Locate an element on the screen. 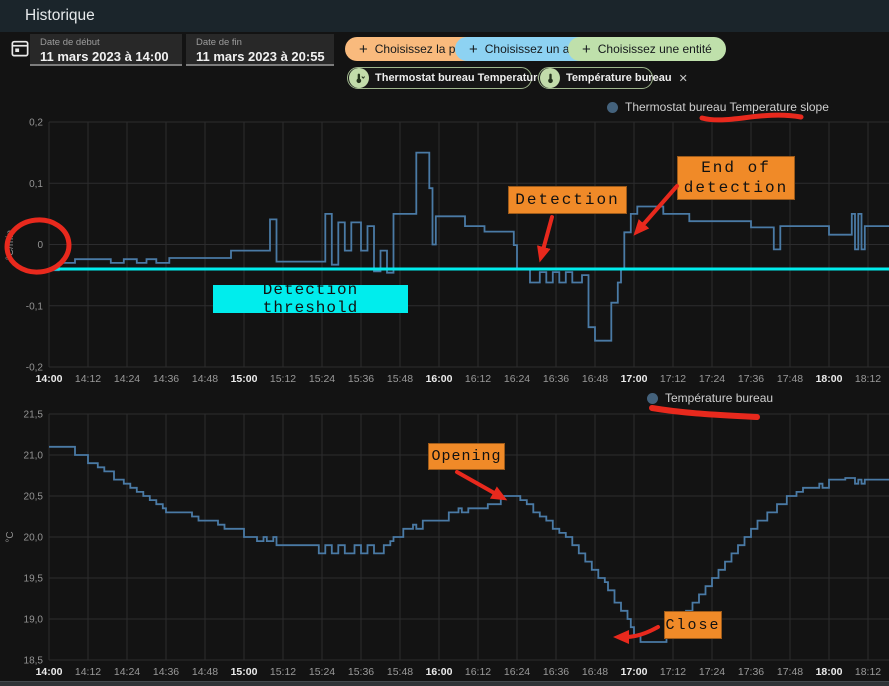 The height and width of the screenshot is (686, 889). svg-text: 19,5 is located at coordinates (34, 579).